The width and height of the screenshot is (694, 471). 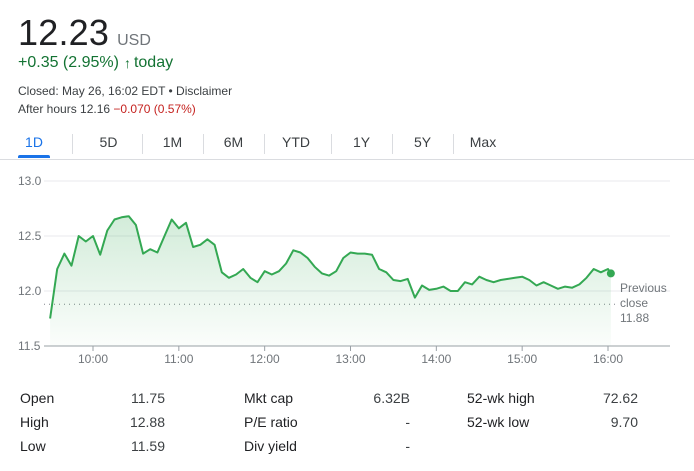 I want to click on tab-1y: 1Y, so click(x=361, y=142).